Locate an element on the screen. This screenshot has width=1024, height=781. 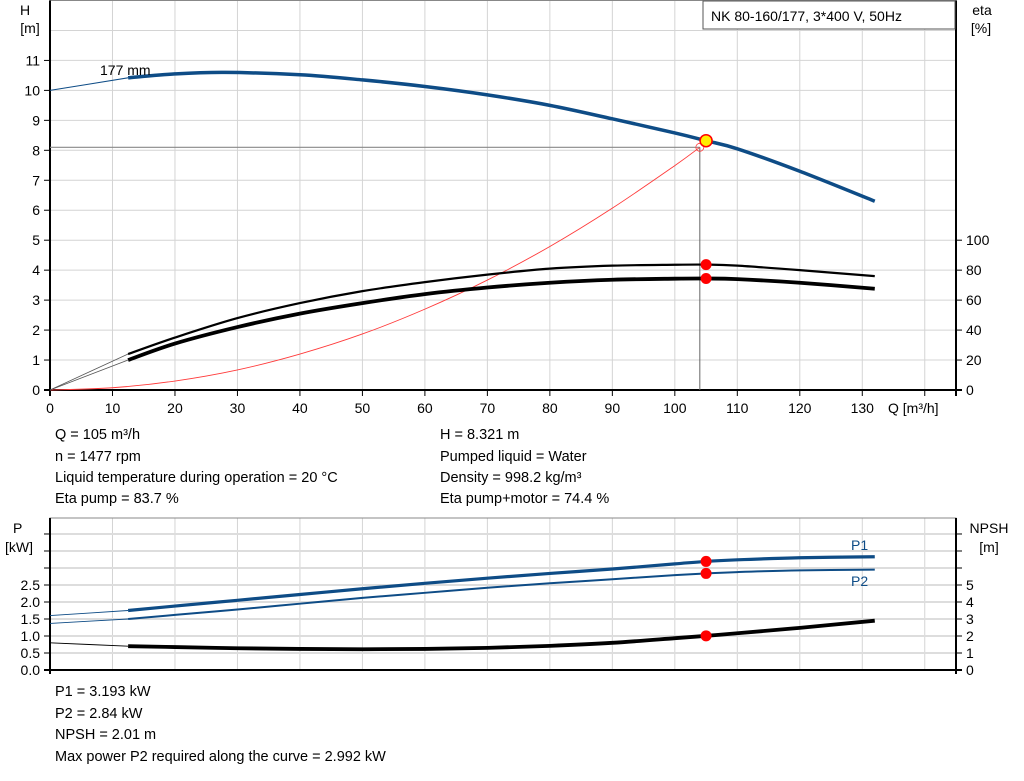
x-tick-label: 50 is located at coordinates (363, 408).